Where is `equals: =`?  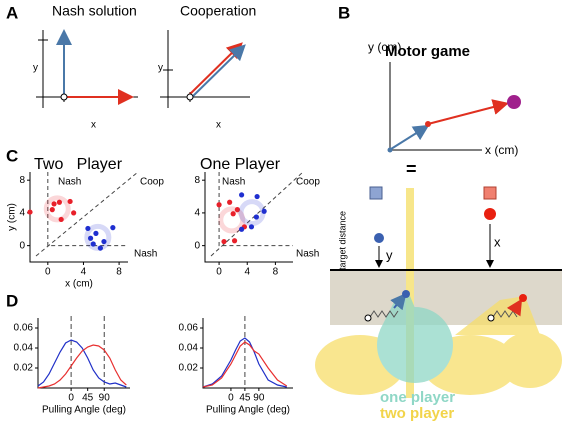 equals: = is located at coordinates (411, 169).